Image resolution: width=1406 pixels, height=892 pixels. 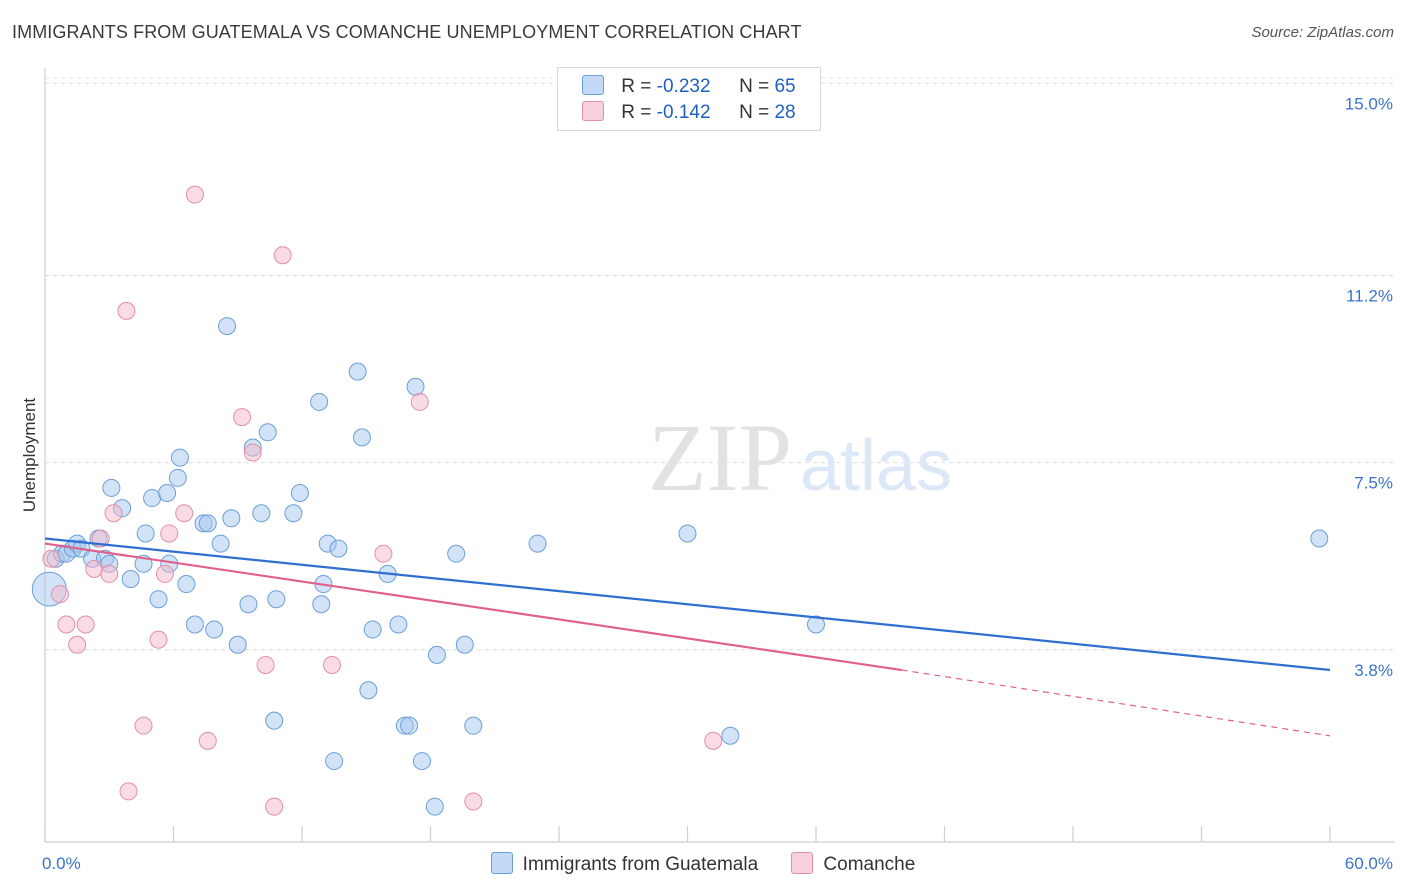 I want to click on r-value: -0.142, so click(x=683, y=112).